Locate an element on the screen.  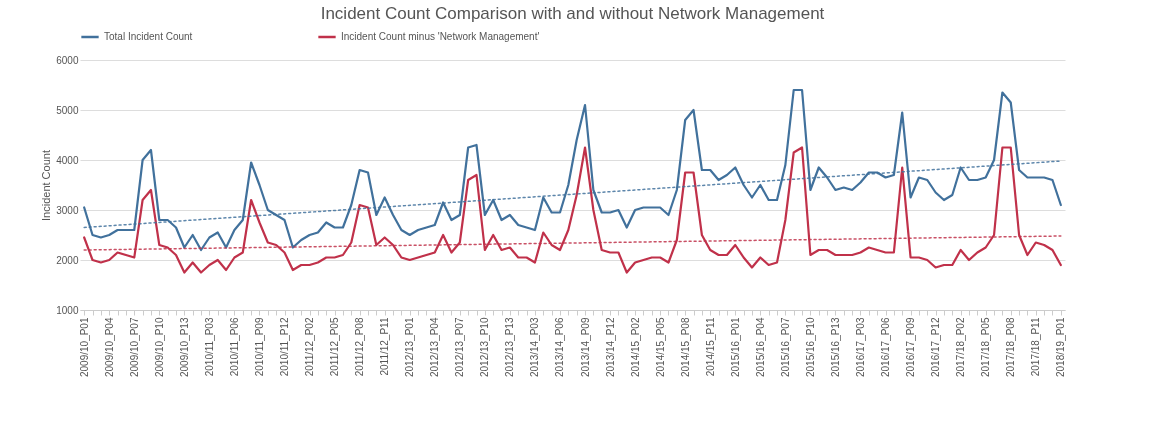
chart-title: Incident Count Comparison with and without Network Management is located at coordinates (572, 13).